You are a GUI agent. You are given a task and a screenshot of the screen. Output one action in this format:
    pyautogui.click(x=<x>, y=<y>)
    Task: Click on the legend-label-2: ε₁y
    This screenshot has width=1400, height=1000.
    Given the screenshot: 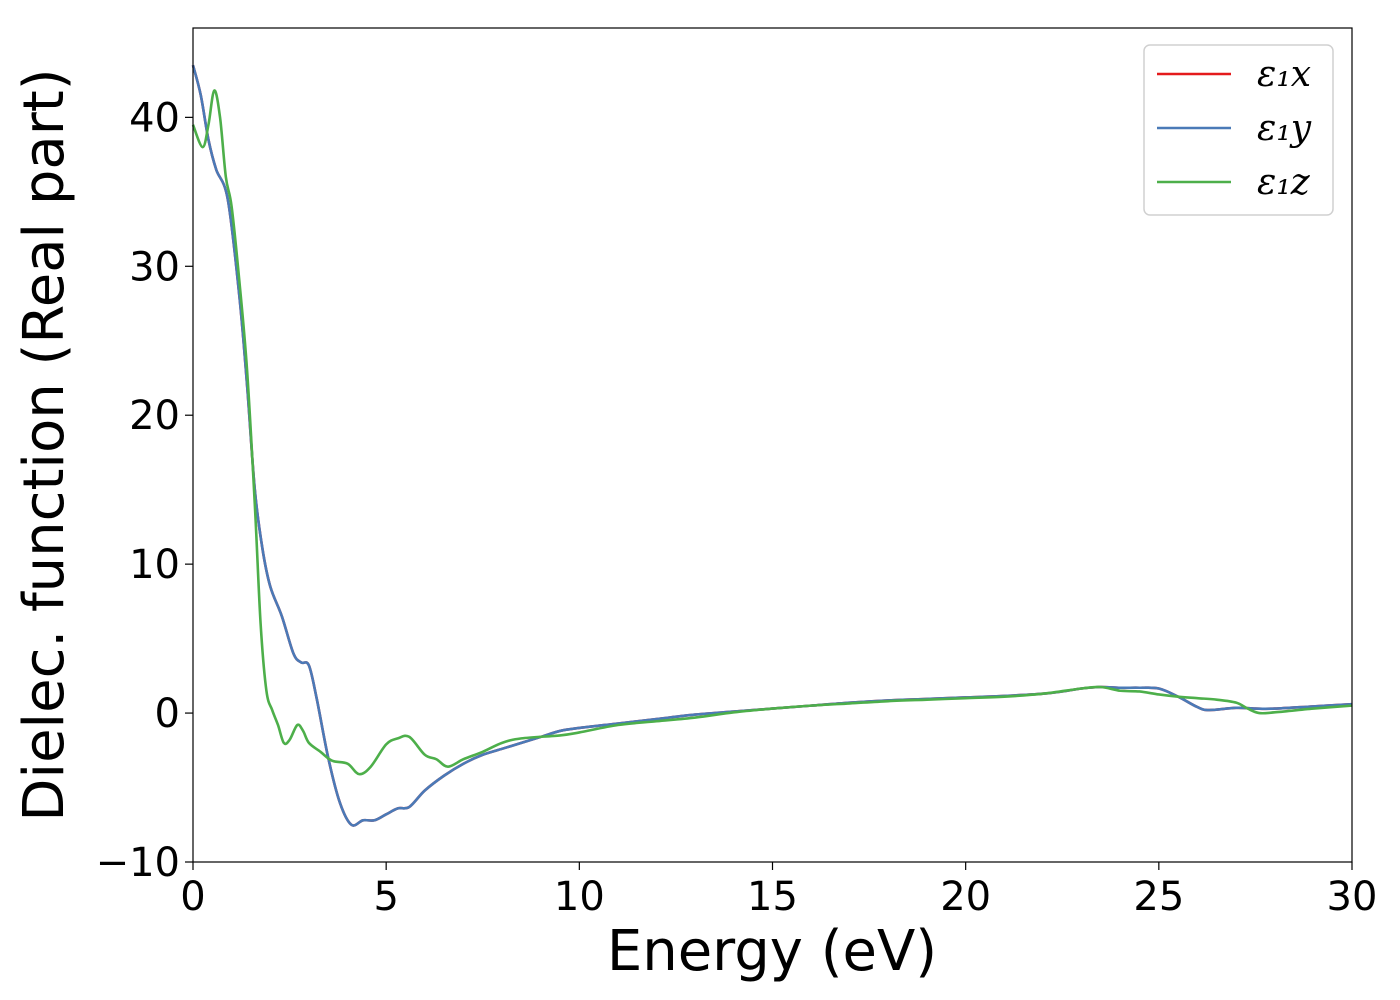 What is the action you would take?
    pyautogui.click(x=1284, y=128)
    